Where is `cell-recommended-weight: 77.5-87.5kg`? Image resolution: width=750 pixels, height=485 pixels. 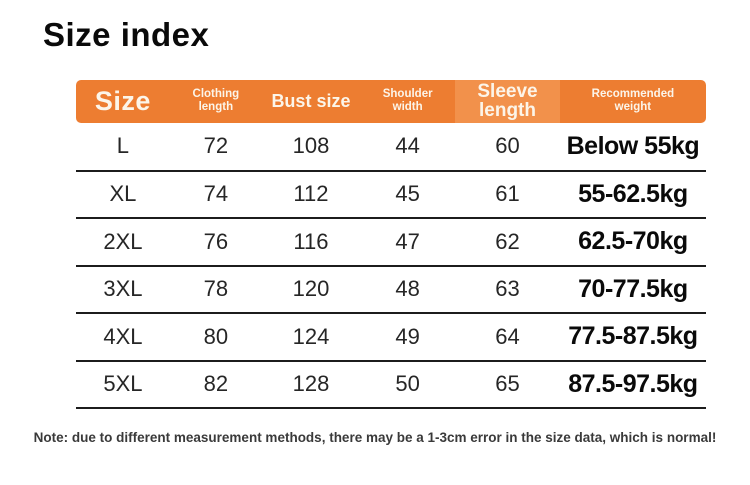 cell-recommended-weight: 77.5-87.5kg is located at coordinates (633, 336).